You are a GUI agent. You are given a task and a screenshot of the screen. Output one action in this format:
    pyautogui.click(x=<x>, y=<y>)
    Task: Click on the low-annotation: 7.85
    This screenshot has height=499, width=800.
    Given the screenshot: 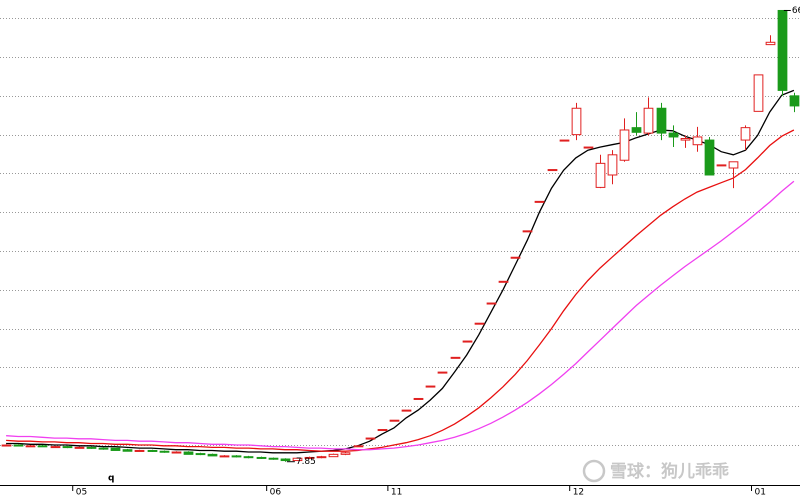 What is the action you would take?
    pyautogui.click(x=306, y=462)
    